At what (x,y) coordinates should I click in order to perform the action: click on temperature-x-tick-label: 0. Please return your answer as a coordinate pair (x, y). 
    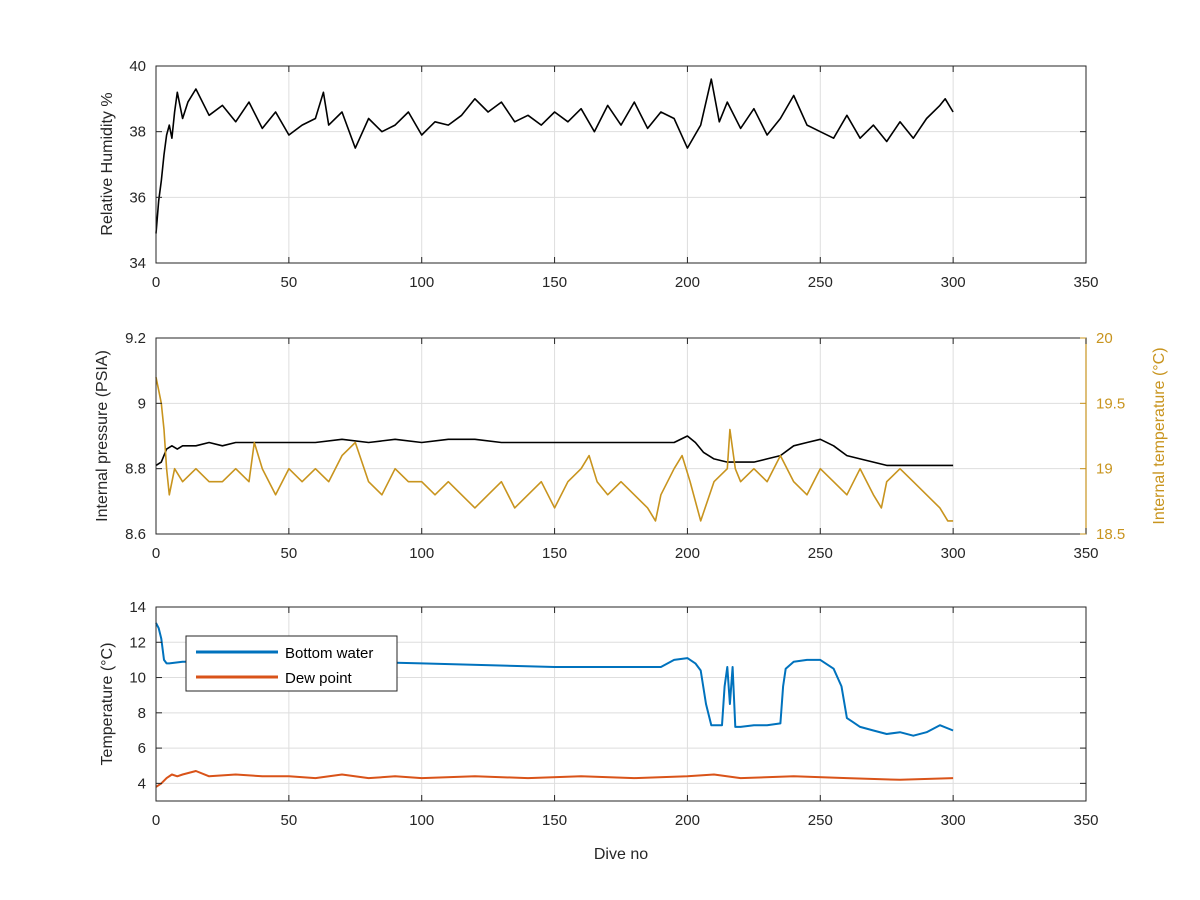
    Looking at the image, I should click on (156, 820).